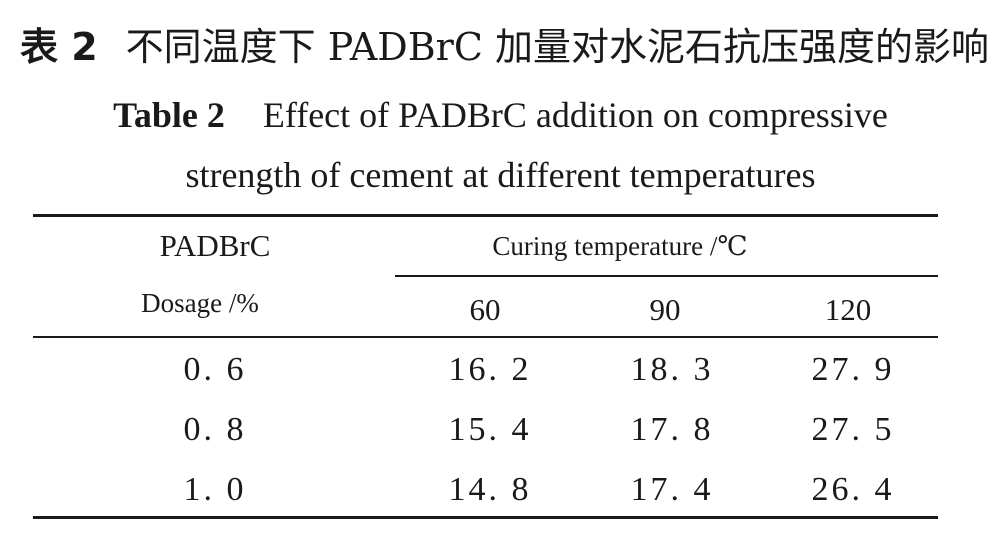 This screenshot has height=551, width=1001. What do you see at coordinates (620, 246) in the screenshot?
I see `column-group-header: Curing temperature /℃` at bounding box center [620, 246].